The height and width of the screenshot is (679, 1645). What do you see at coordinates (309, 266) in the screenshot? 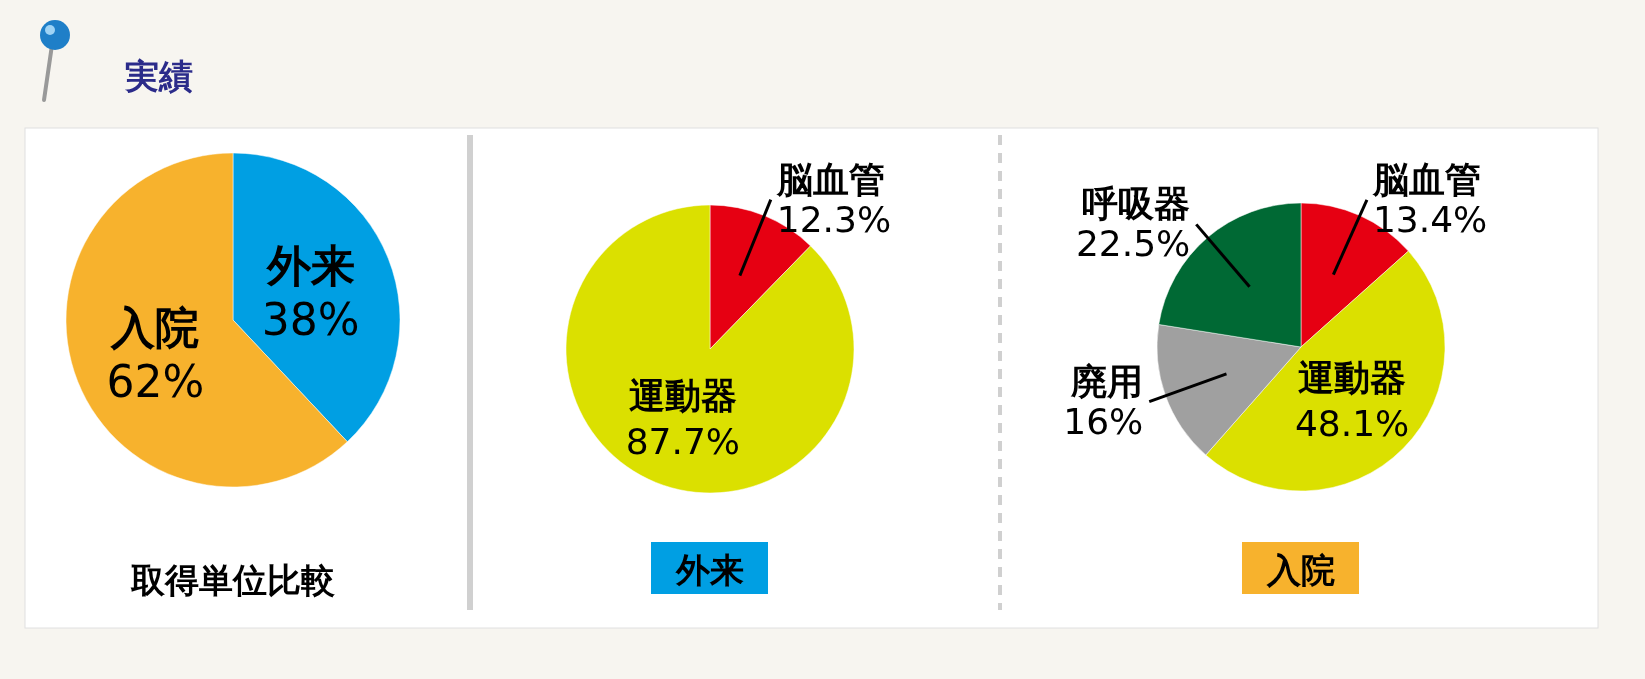
I see `slice-label: 外来` at bounding box center [309, 266].